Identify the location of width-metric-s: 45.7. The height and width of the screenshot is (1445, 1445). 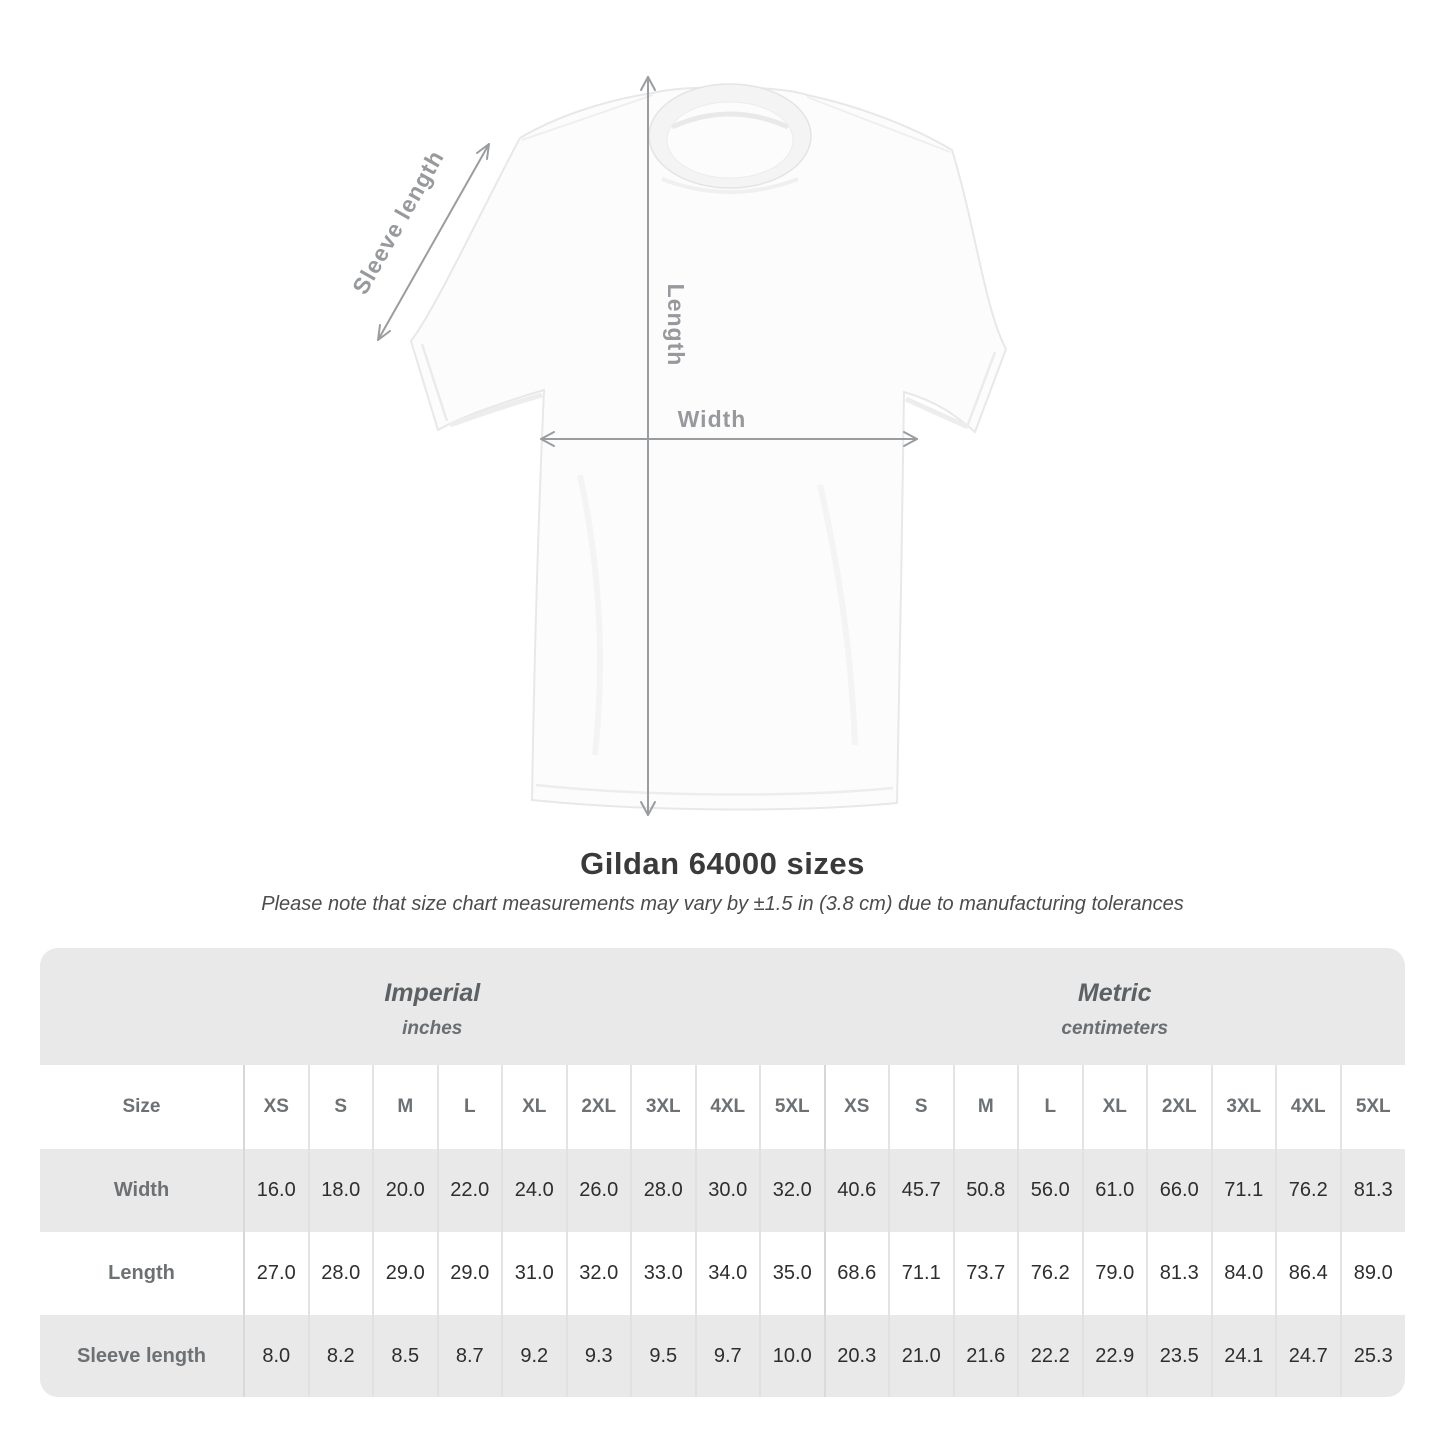
(921, 1190).